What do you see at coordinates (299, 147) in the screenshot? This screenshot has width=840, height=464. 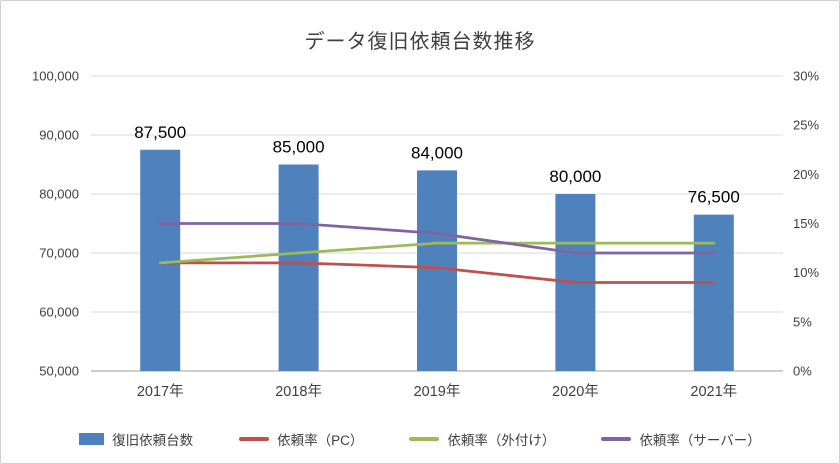 I see `bar-data-label: 85,000` at bounding box center [299, 147].